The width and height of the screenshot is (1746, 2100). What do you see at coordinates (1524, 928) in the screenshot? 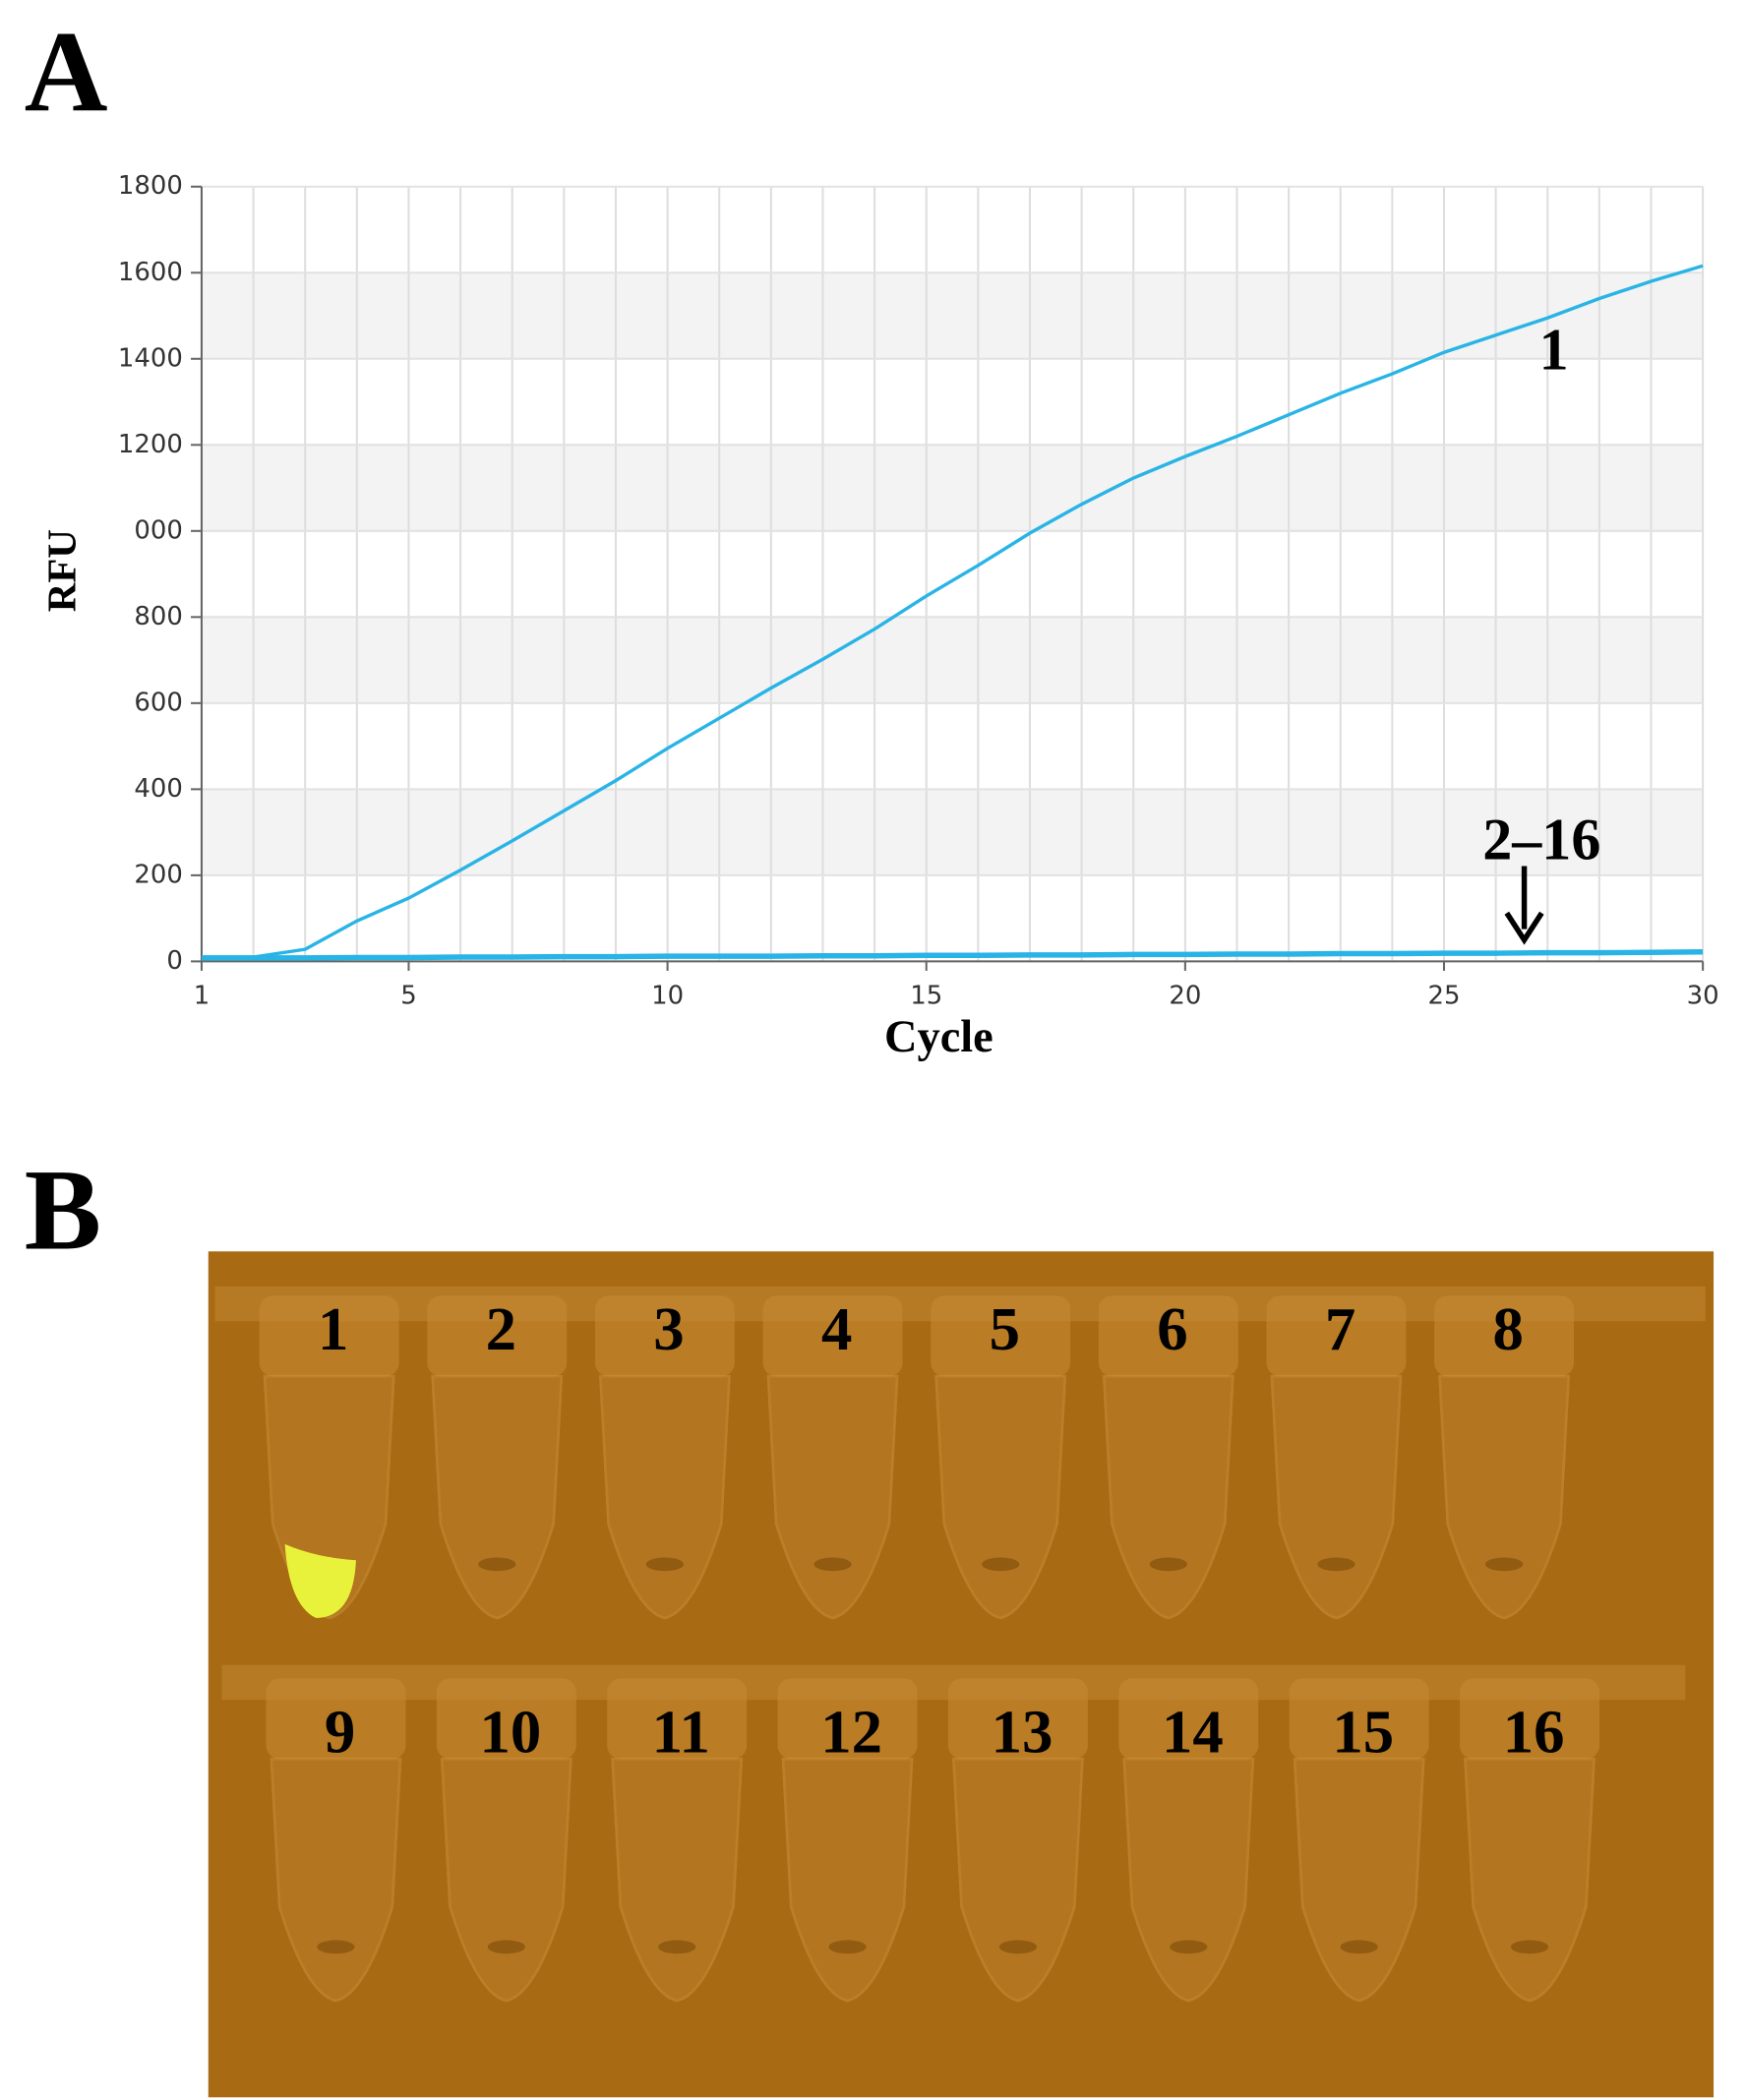
I see `annotation-arrowhead` at bounding box center [1524, 928].